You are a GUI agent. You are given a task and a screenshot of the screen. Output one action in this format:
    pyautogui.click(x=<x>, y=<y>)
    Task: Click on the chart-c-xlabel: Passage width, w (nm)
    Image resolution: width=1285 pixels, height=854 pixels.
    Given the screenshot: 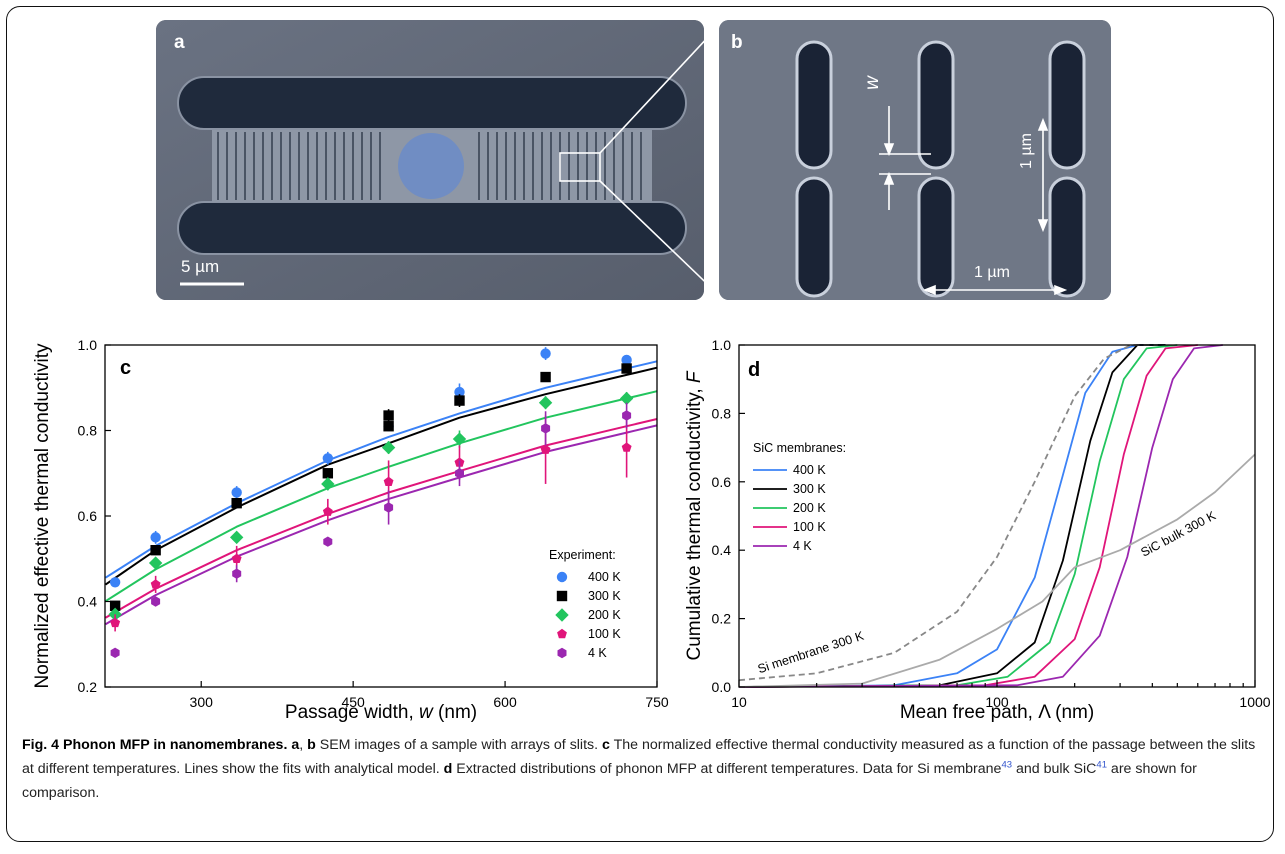 What is the action you would take?
    pyautogui.click(x=381, y=712)
    